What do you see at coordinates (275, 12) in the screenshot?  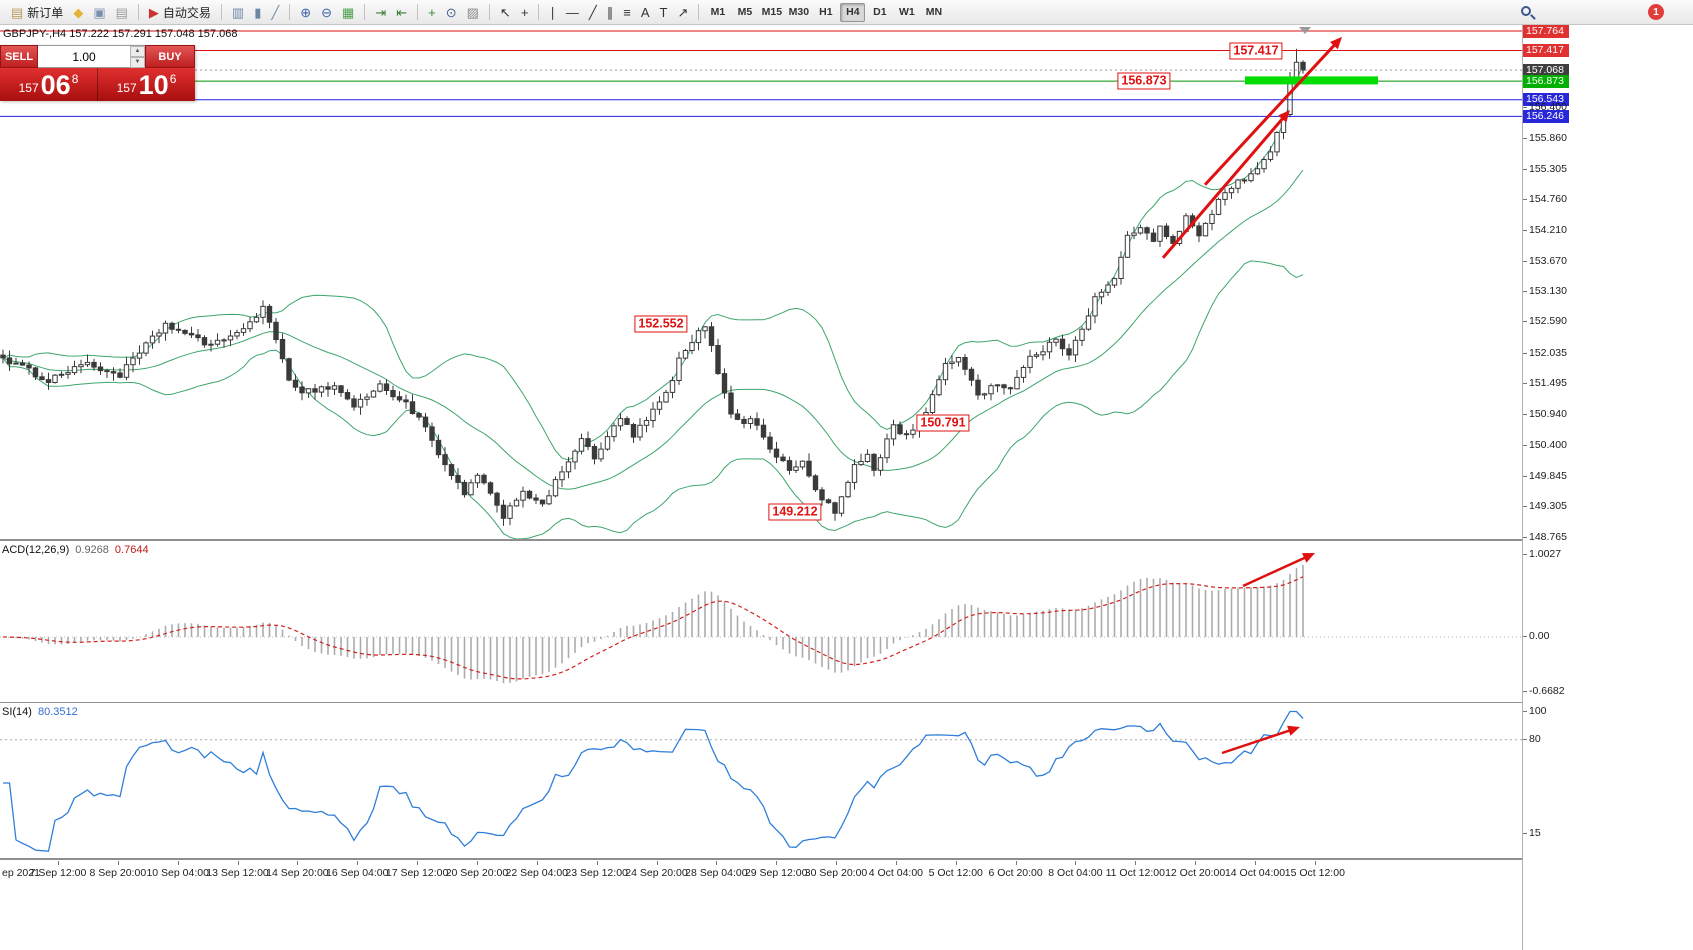 I see `line-chart-button: ╱` at bounding box center [275, 12].